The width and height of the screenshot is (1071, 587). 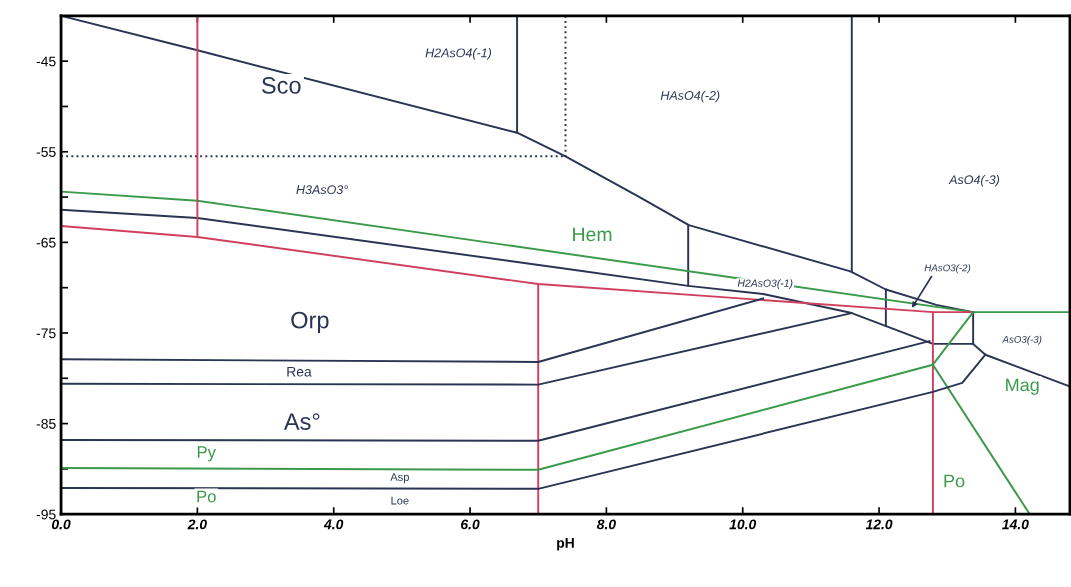 I want to click on y-tick-label: -75, so click(x=46, y=333).